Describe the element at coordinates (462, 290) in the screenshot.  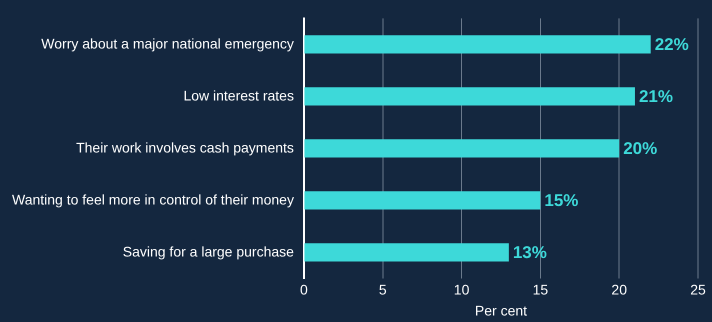
I see `x-tick-label: 10` at that location.